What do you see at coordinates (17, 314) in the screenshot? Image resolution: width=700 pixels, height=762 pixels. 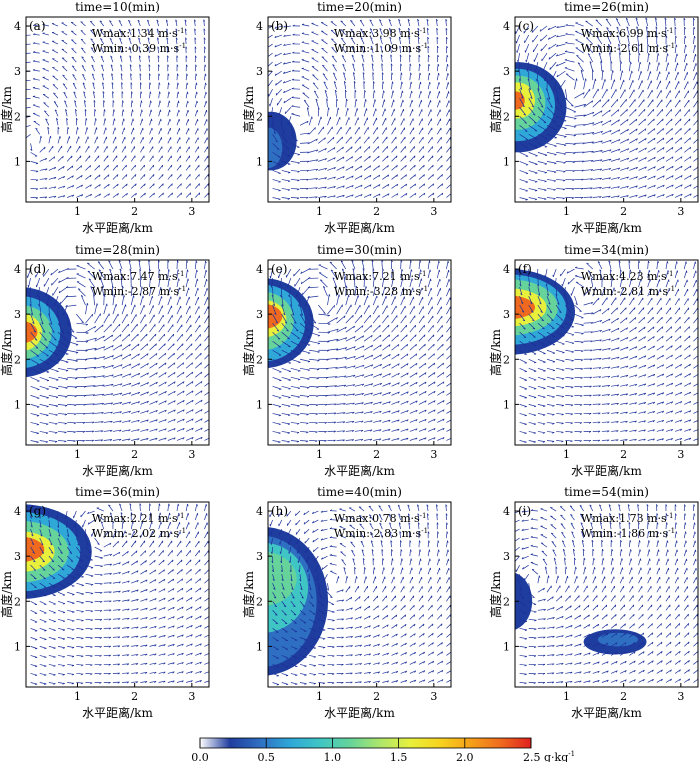 I see `y-tick-label: 3` at bounding box center [17, 314].